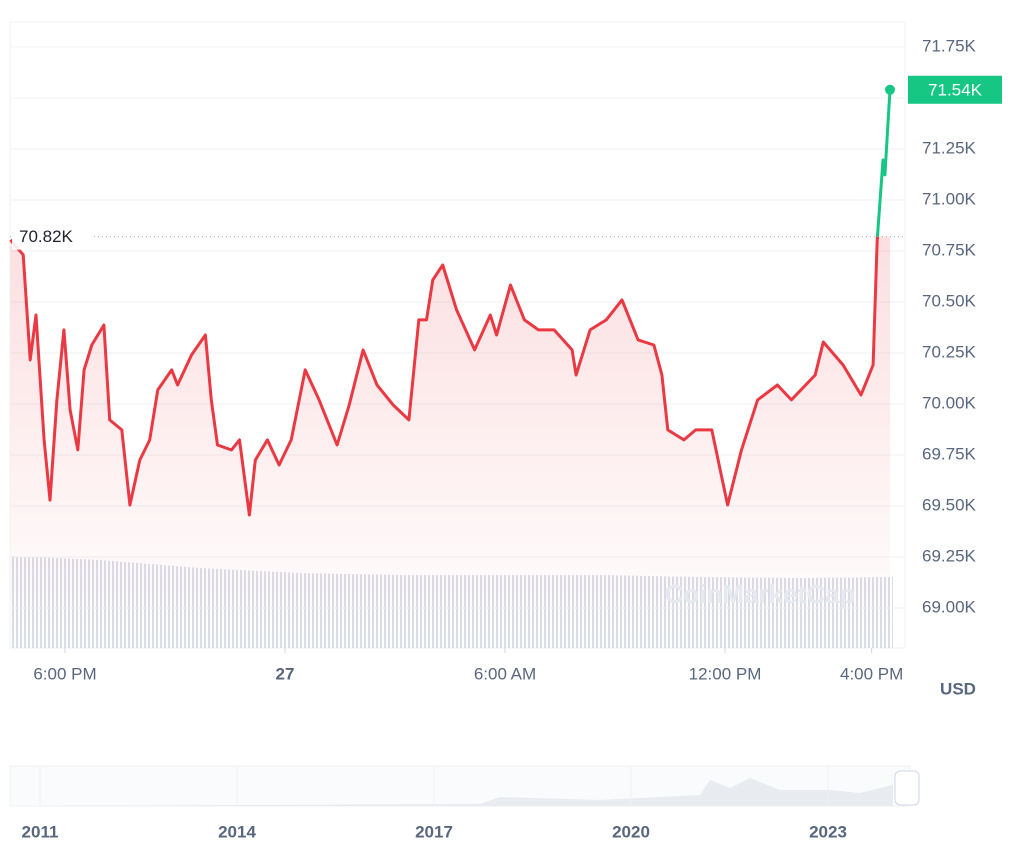 The width and height of the screenshot is (1024, 868). I want to click on x-tick-label: 4:00 PM, so click(871, 673).